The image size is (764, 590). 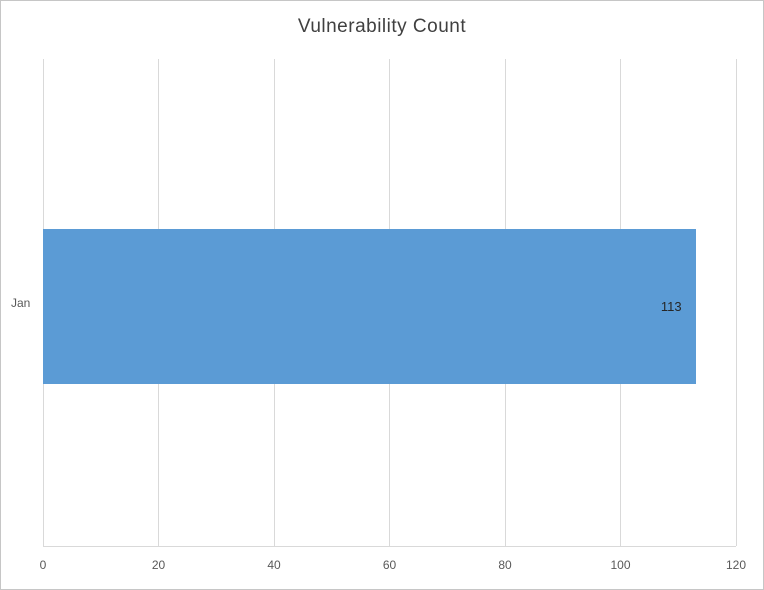 I want to click on y-tick-label: Jan, so click(x=21, y=302).